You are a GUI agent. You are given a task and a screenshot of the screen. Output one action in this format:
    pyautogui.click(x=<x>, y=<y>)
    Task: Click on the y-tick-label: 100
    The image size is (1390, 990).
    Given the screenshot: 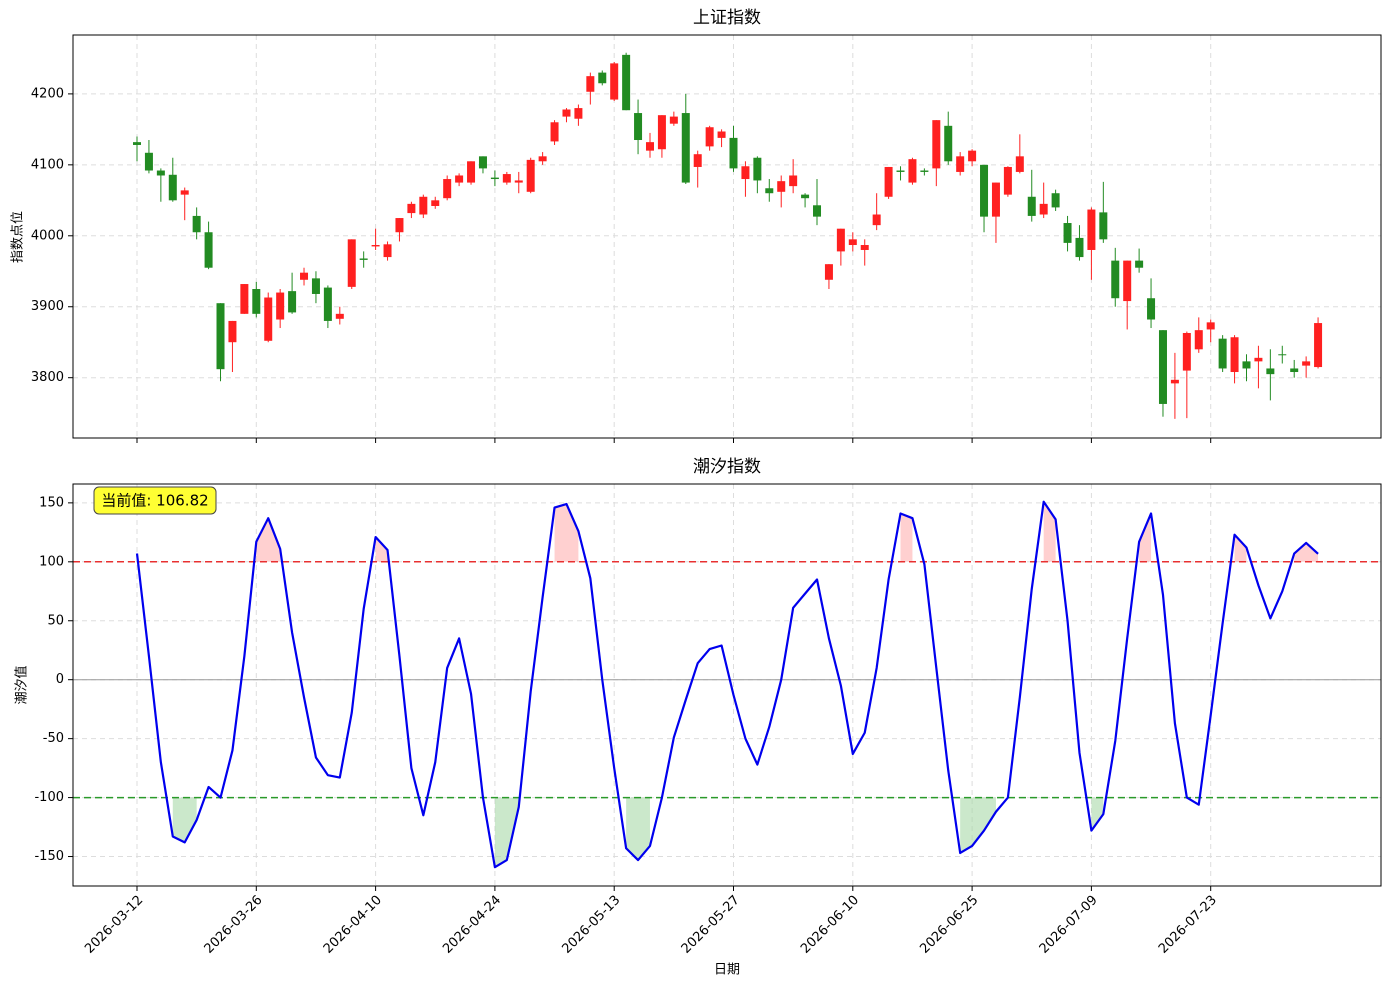 What is the action you would take?
    pyautogui.click(x=51, y=561)
    